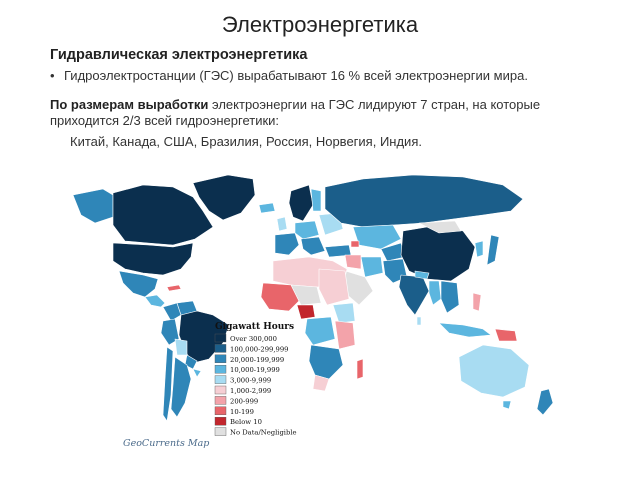  Describe the element at coordinates (168, 384) in the screenshot. I see `chile` at that location.